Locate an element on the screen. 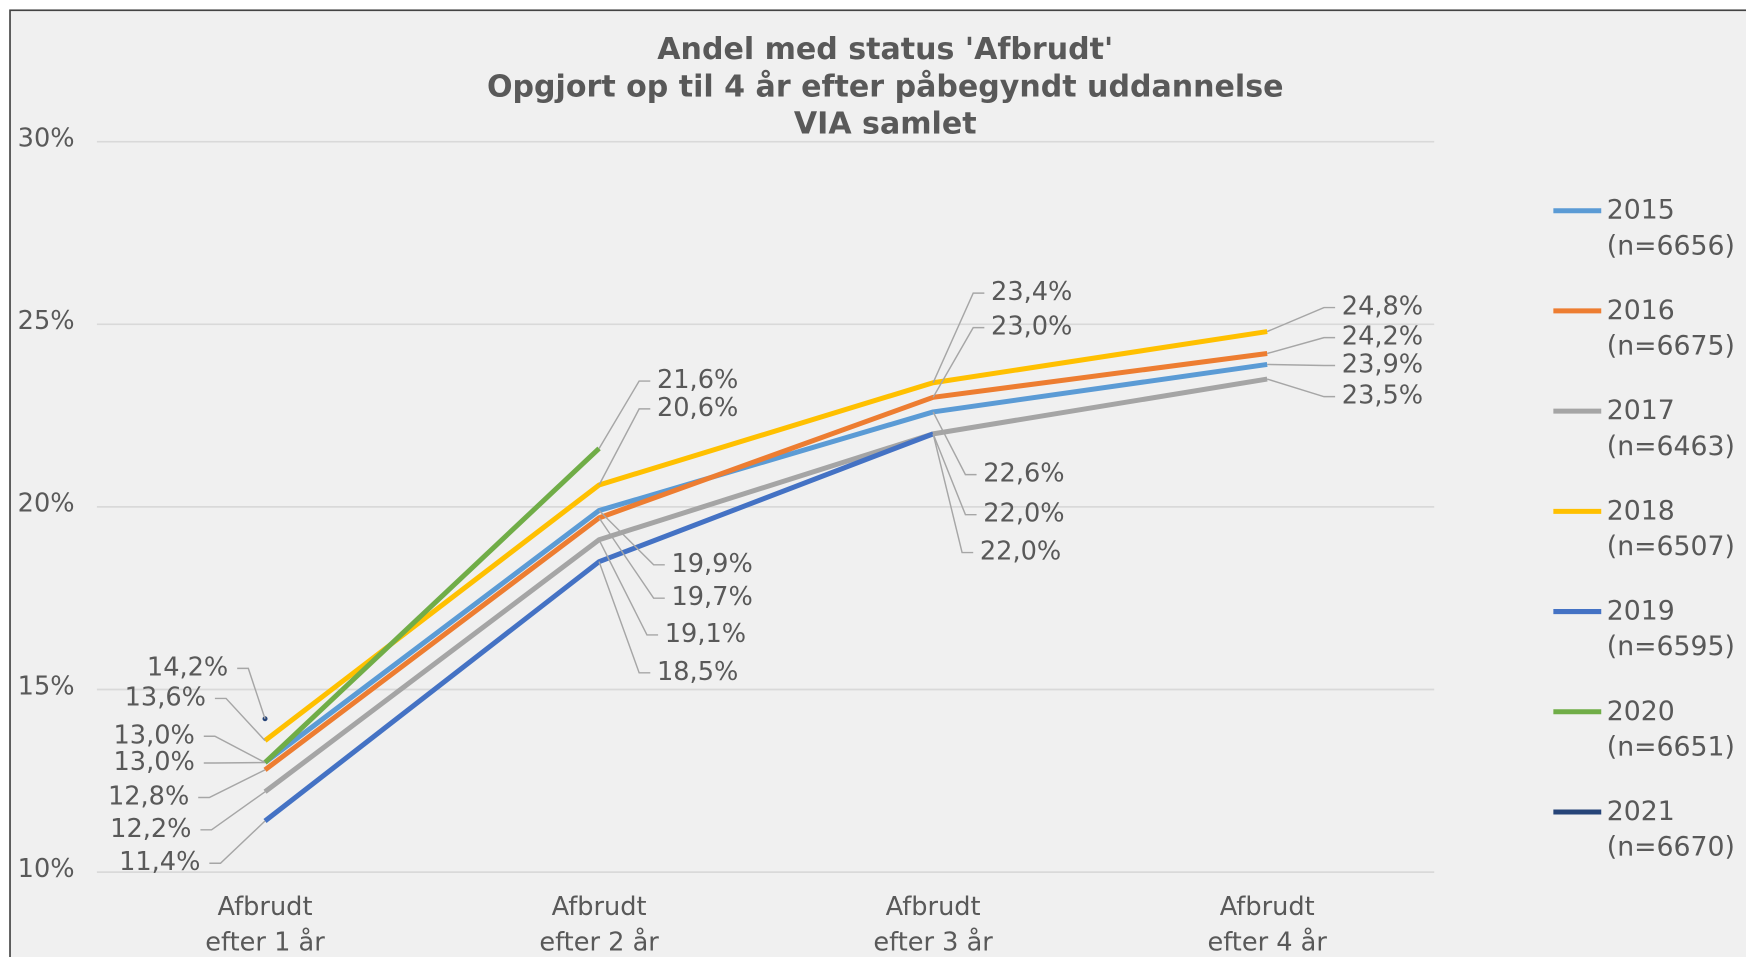  data-label: 23,4% is located at coordinates (1031, 292).